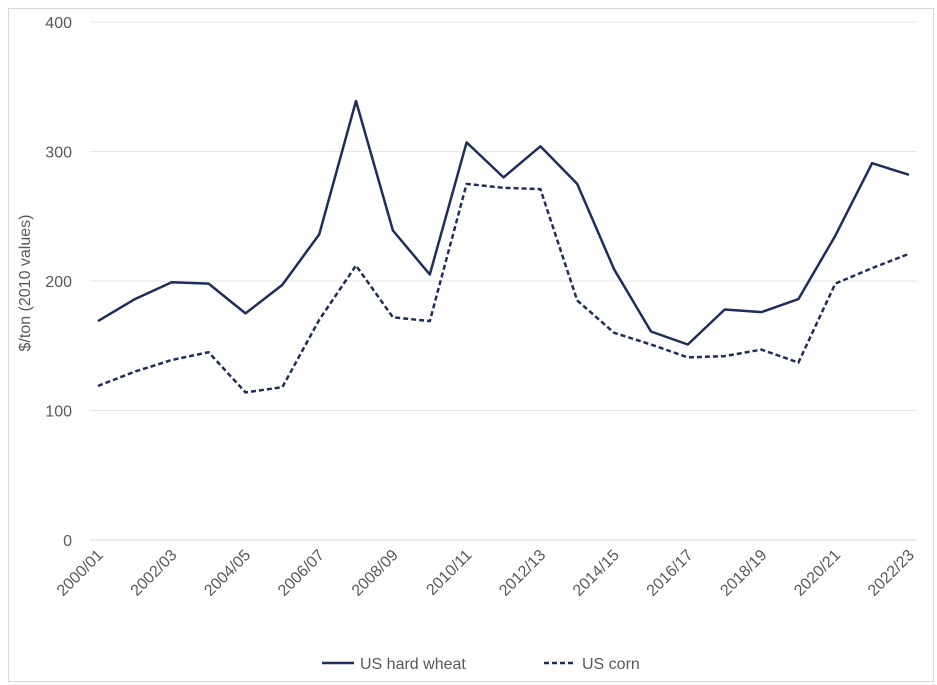  What do you see at coordinates (449, 573) in the screenshot?
I see `x-tick-label: 2010/11` at bounding box center [449, 573].